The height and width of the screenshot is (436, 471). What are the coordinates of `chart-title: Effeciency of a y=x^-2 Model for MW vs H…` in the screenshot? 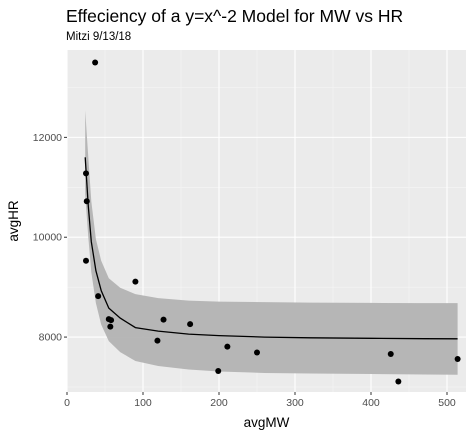 It's located at (235, 16).